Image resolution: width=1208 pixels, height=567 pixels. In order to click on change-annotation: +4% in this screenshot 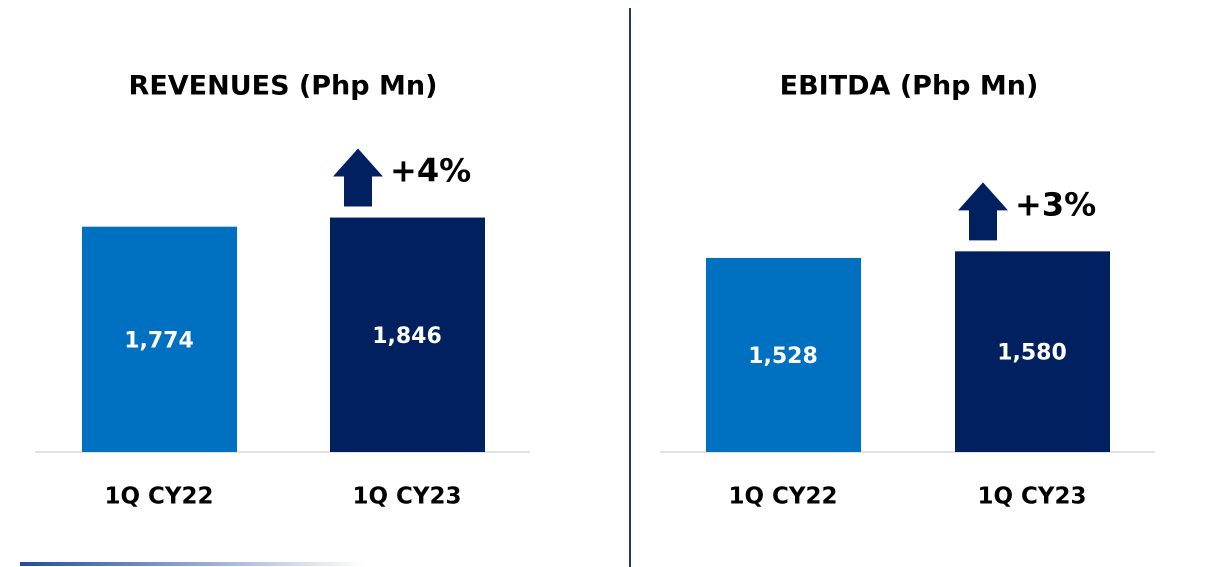, I will do `click(430, 171)`.